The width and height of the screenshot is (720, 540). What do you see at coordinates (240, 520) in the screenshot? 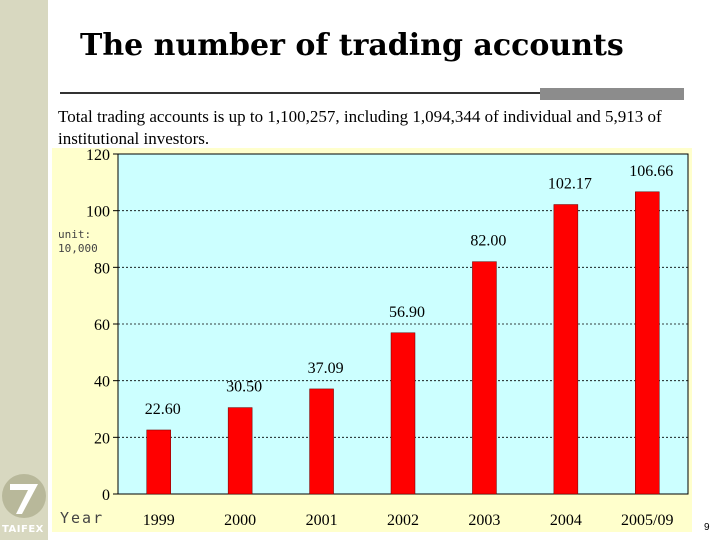
I see `x-tick-label: 2000` at bounding box center [240, 520].